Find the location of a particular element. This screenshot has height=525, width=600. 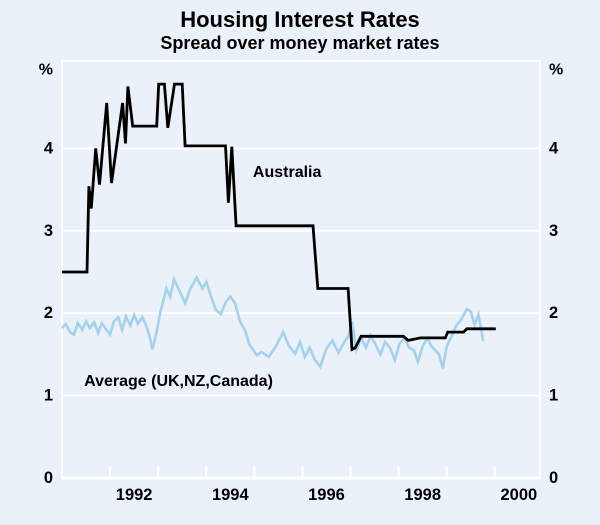

y-tick-label-left: 1 is located at coordinates (48, 396).